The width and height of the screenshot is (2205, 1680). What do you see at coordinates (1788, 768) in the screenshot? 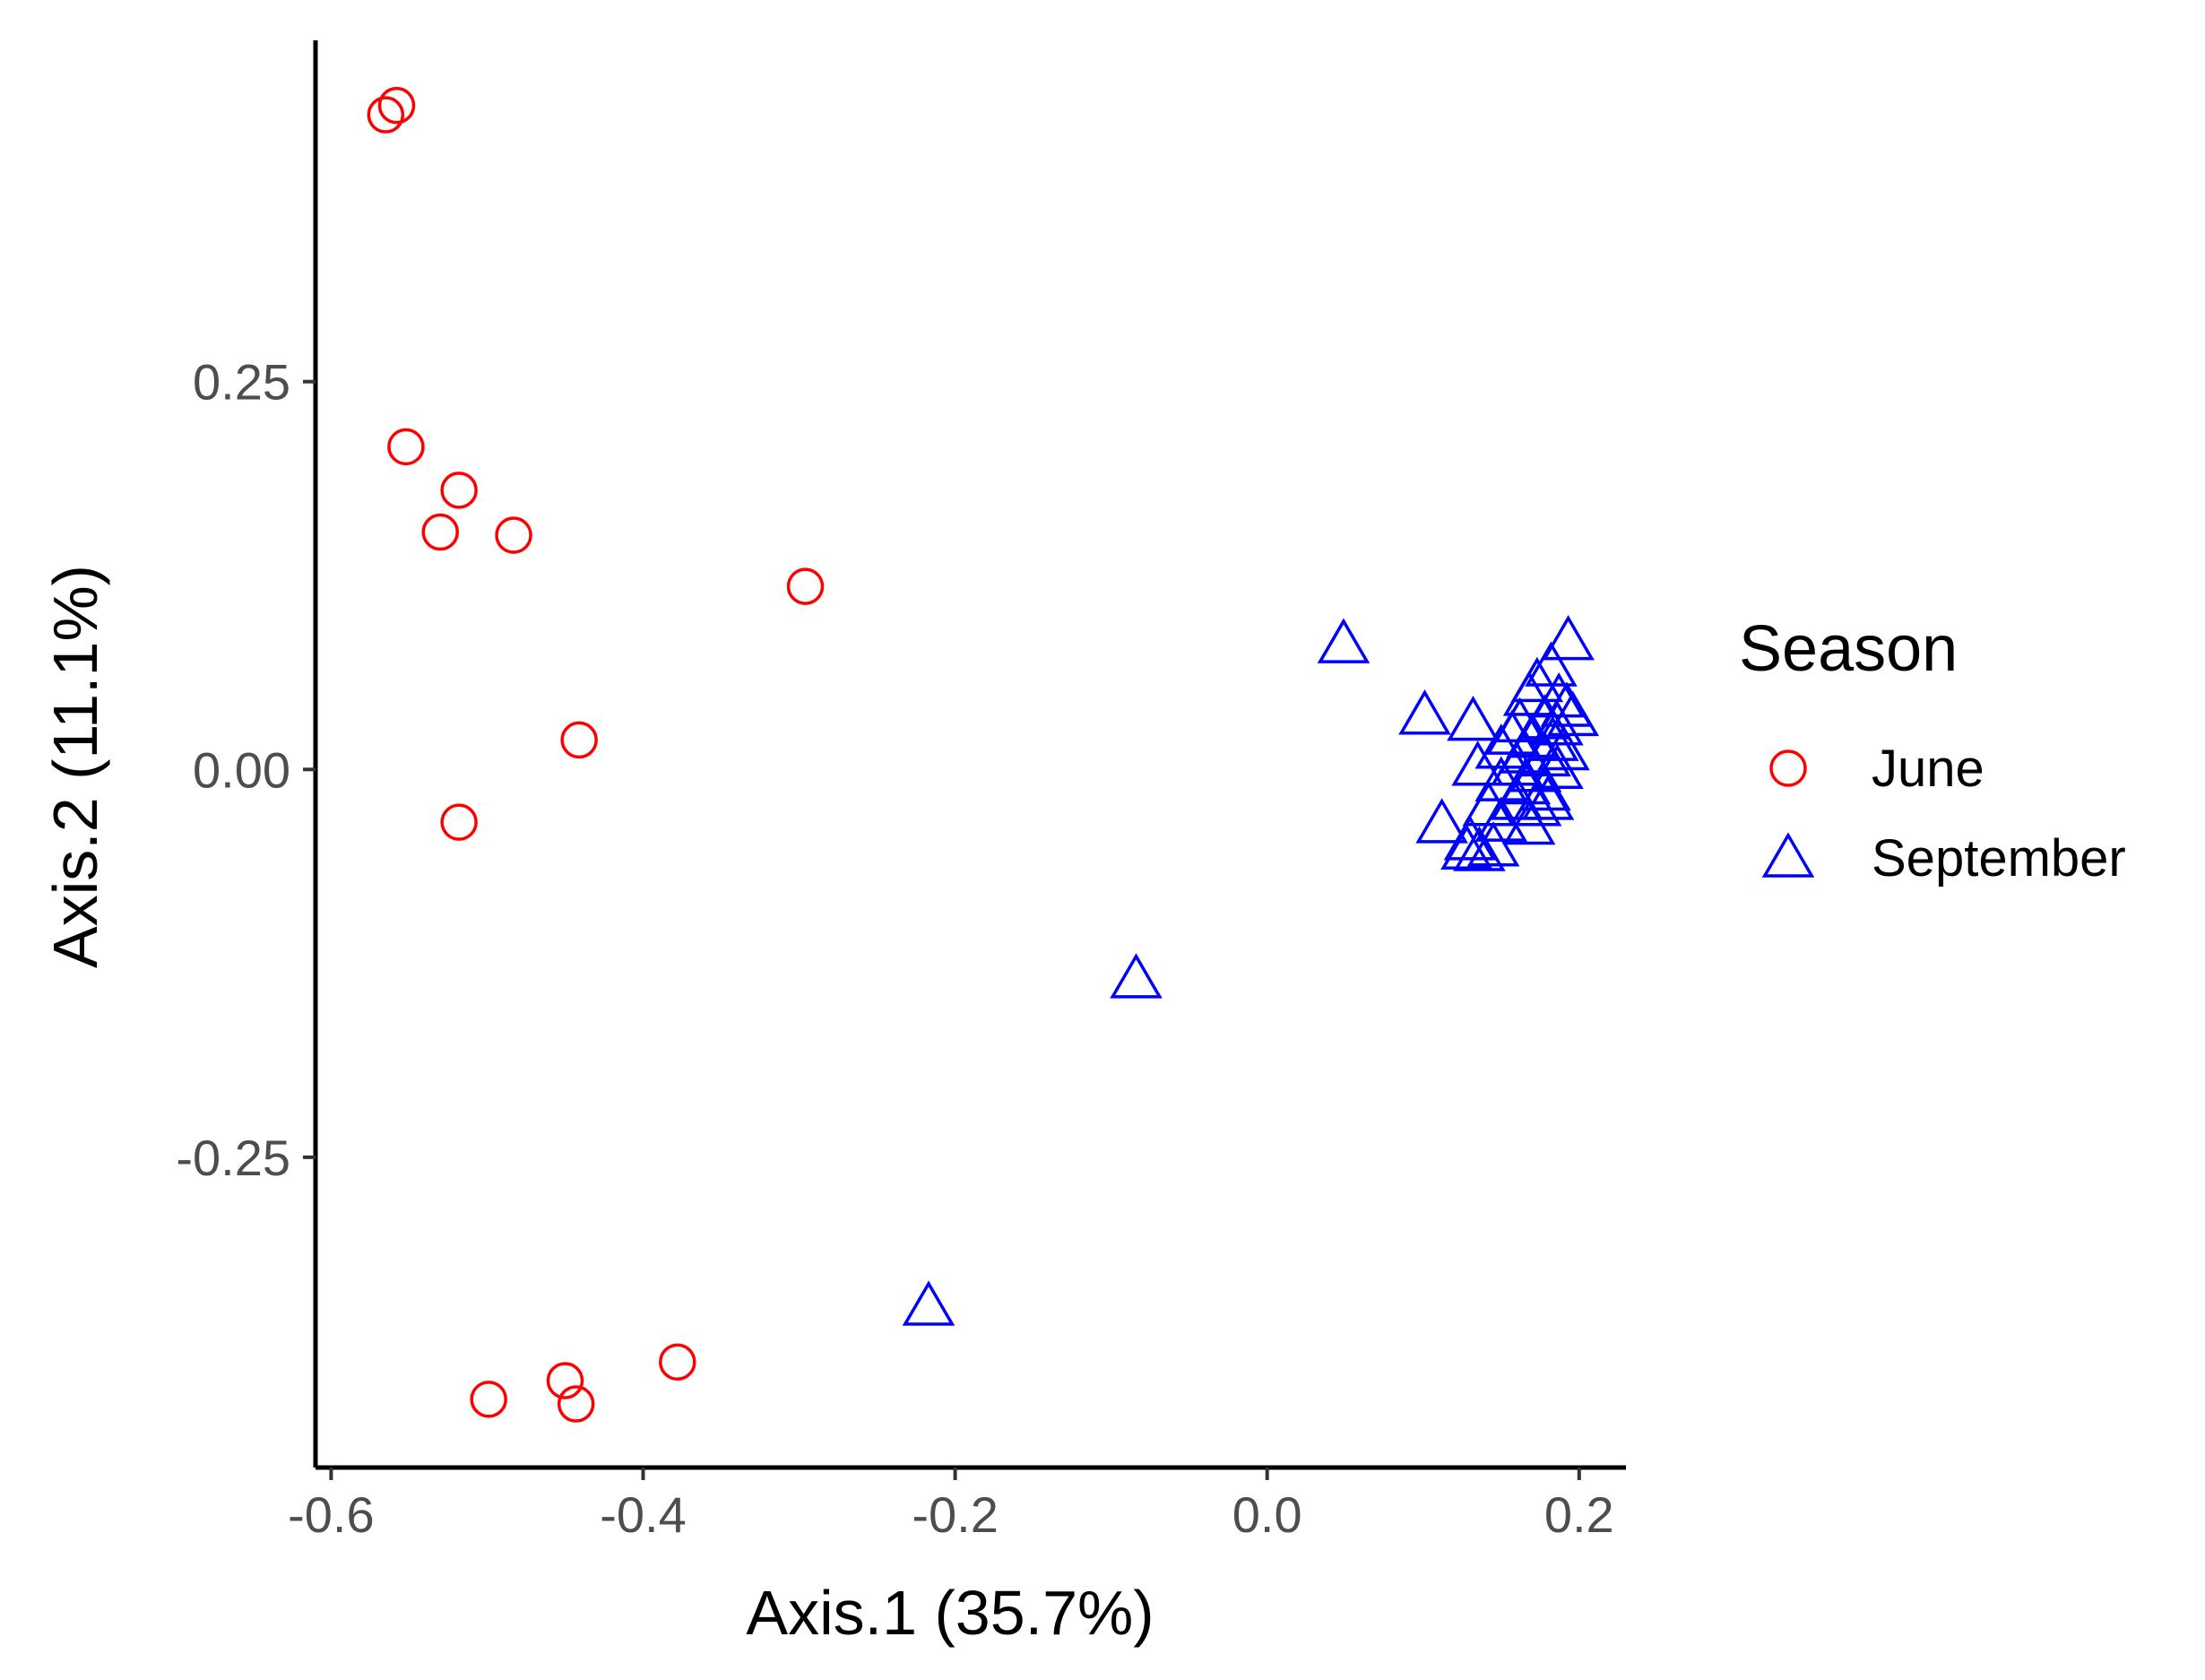
I see `legend-key-circle-icon` at bounding box center [1788, 768].